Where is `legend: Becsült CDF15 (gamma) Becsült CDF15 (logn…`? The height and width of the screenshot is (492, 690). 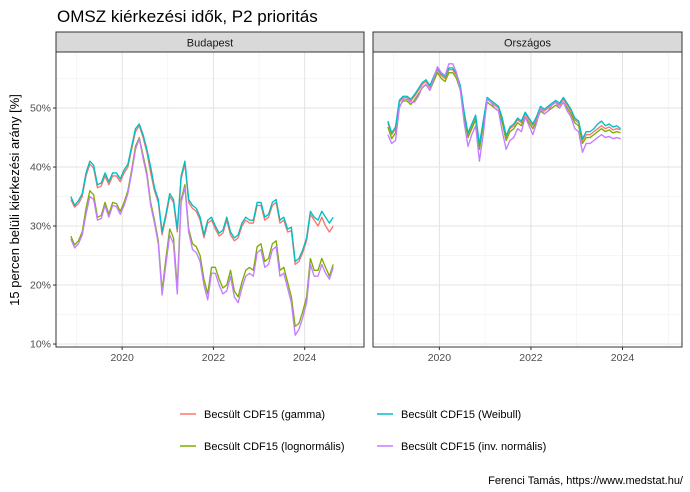 legend: Becsült CDF15 (gamma) Becsült CDF15 (logn… is located at coordinates (363, 431).